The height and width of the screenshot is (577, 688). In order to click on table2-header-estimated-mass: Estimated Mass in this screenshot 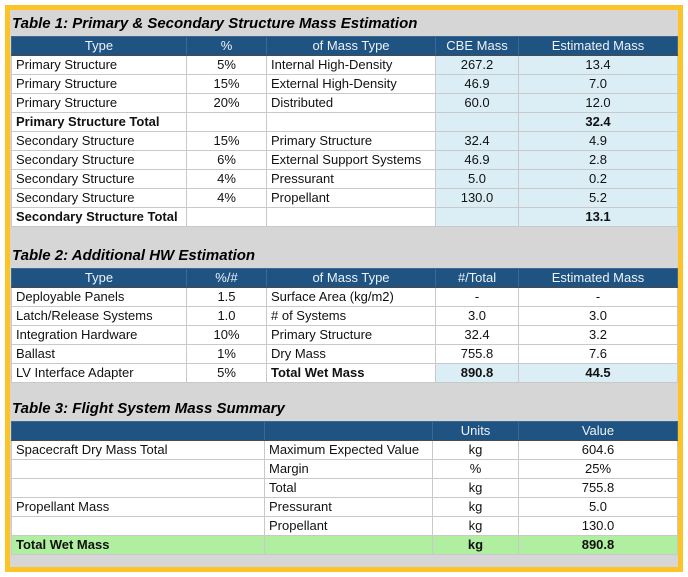, I will do `click(598, 278)`.